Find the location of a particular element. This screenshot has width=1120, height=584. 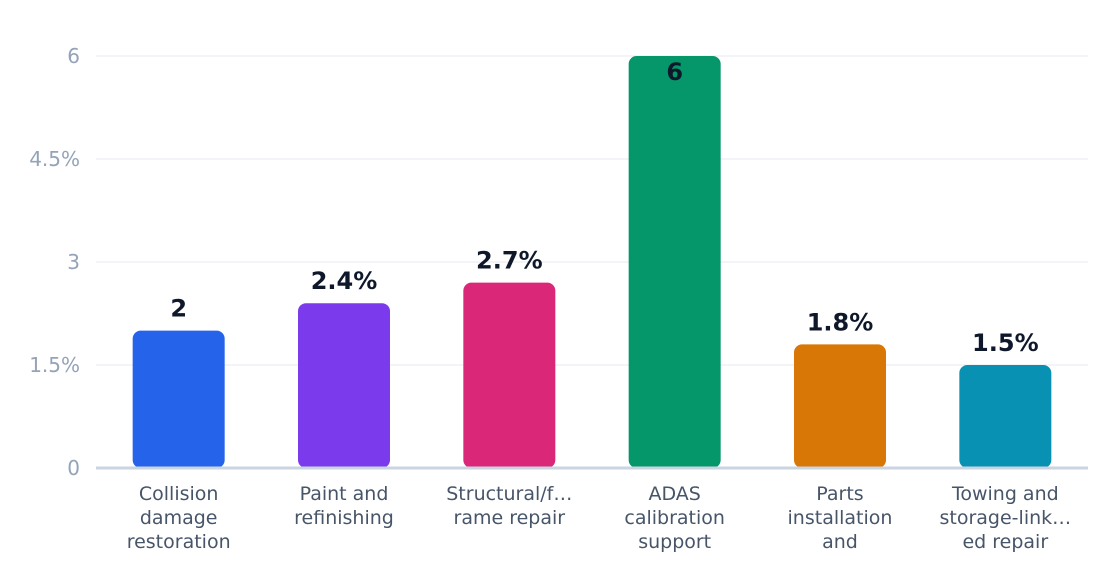

x-tick-label: ADAS calibration support is located at coordinates (674, 518).